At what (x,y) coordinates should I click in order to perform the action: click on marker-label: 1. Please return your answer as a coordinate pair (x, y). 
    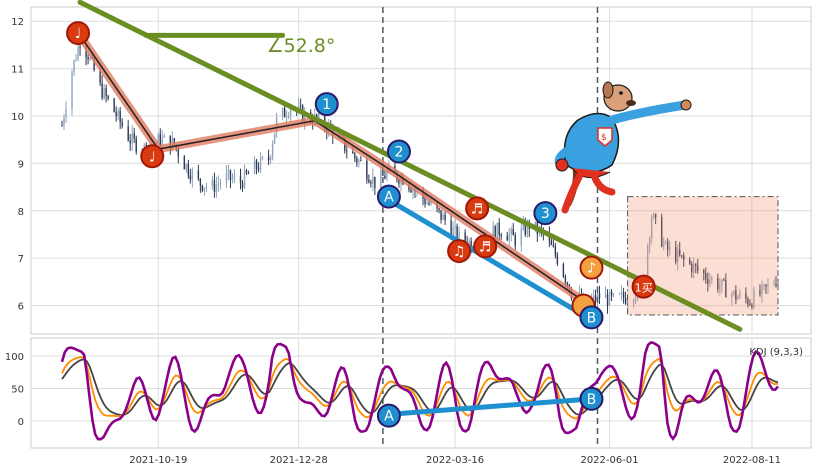
    Looking at the image, I should click on (326, 105).